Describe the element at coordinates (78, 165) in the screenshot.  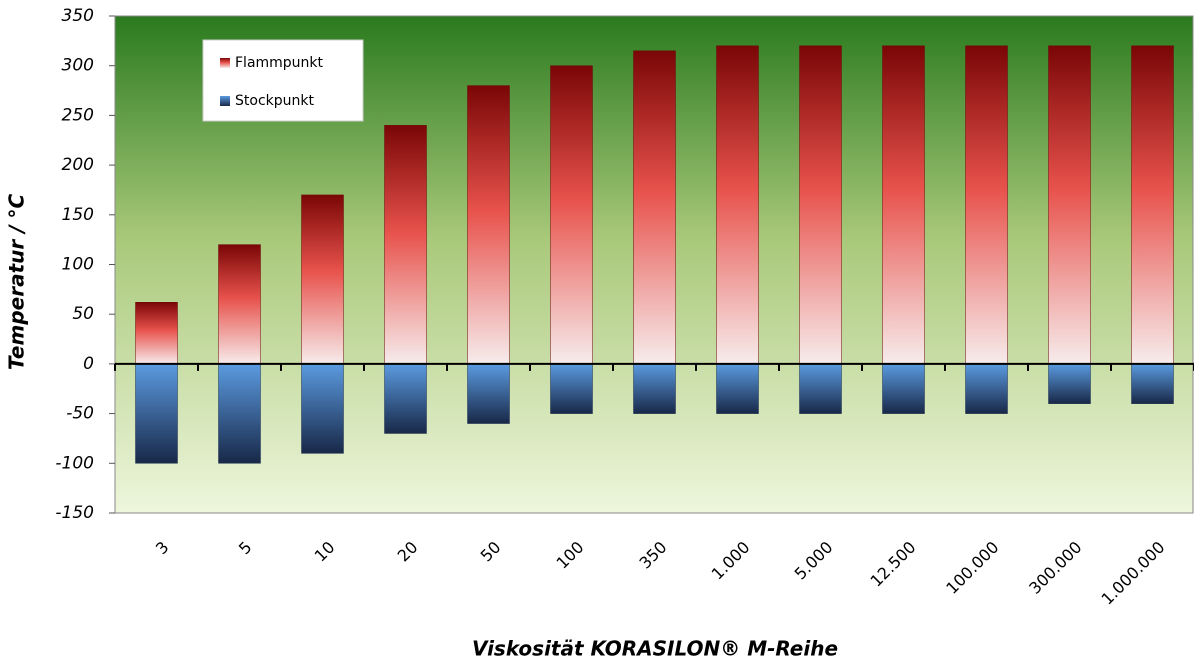
I see `y-tick-label: 200` at that location.